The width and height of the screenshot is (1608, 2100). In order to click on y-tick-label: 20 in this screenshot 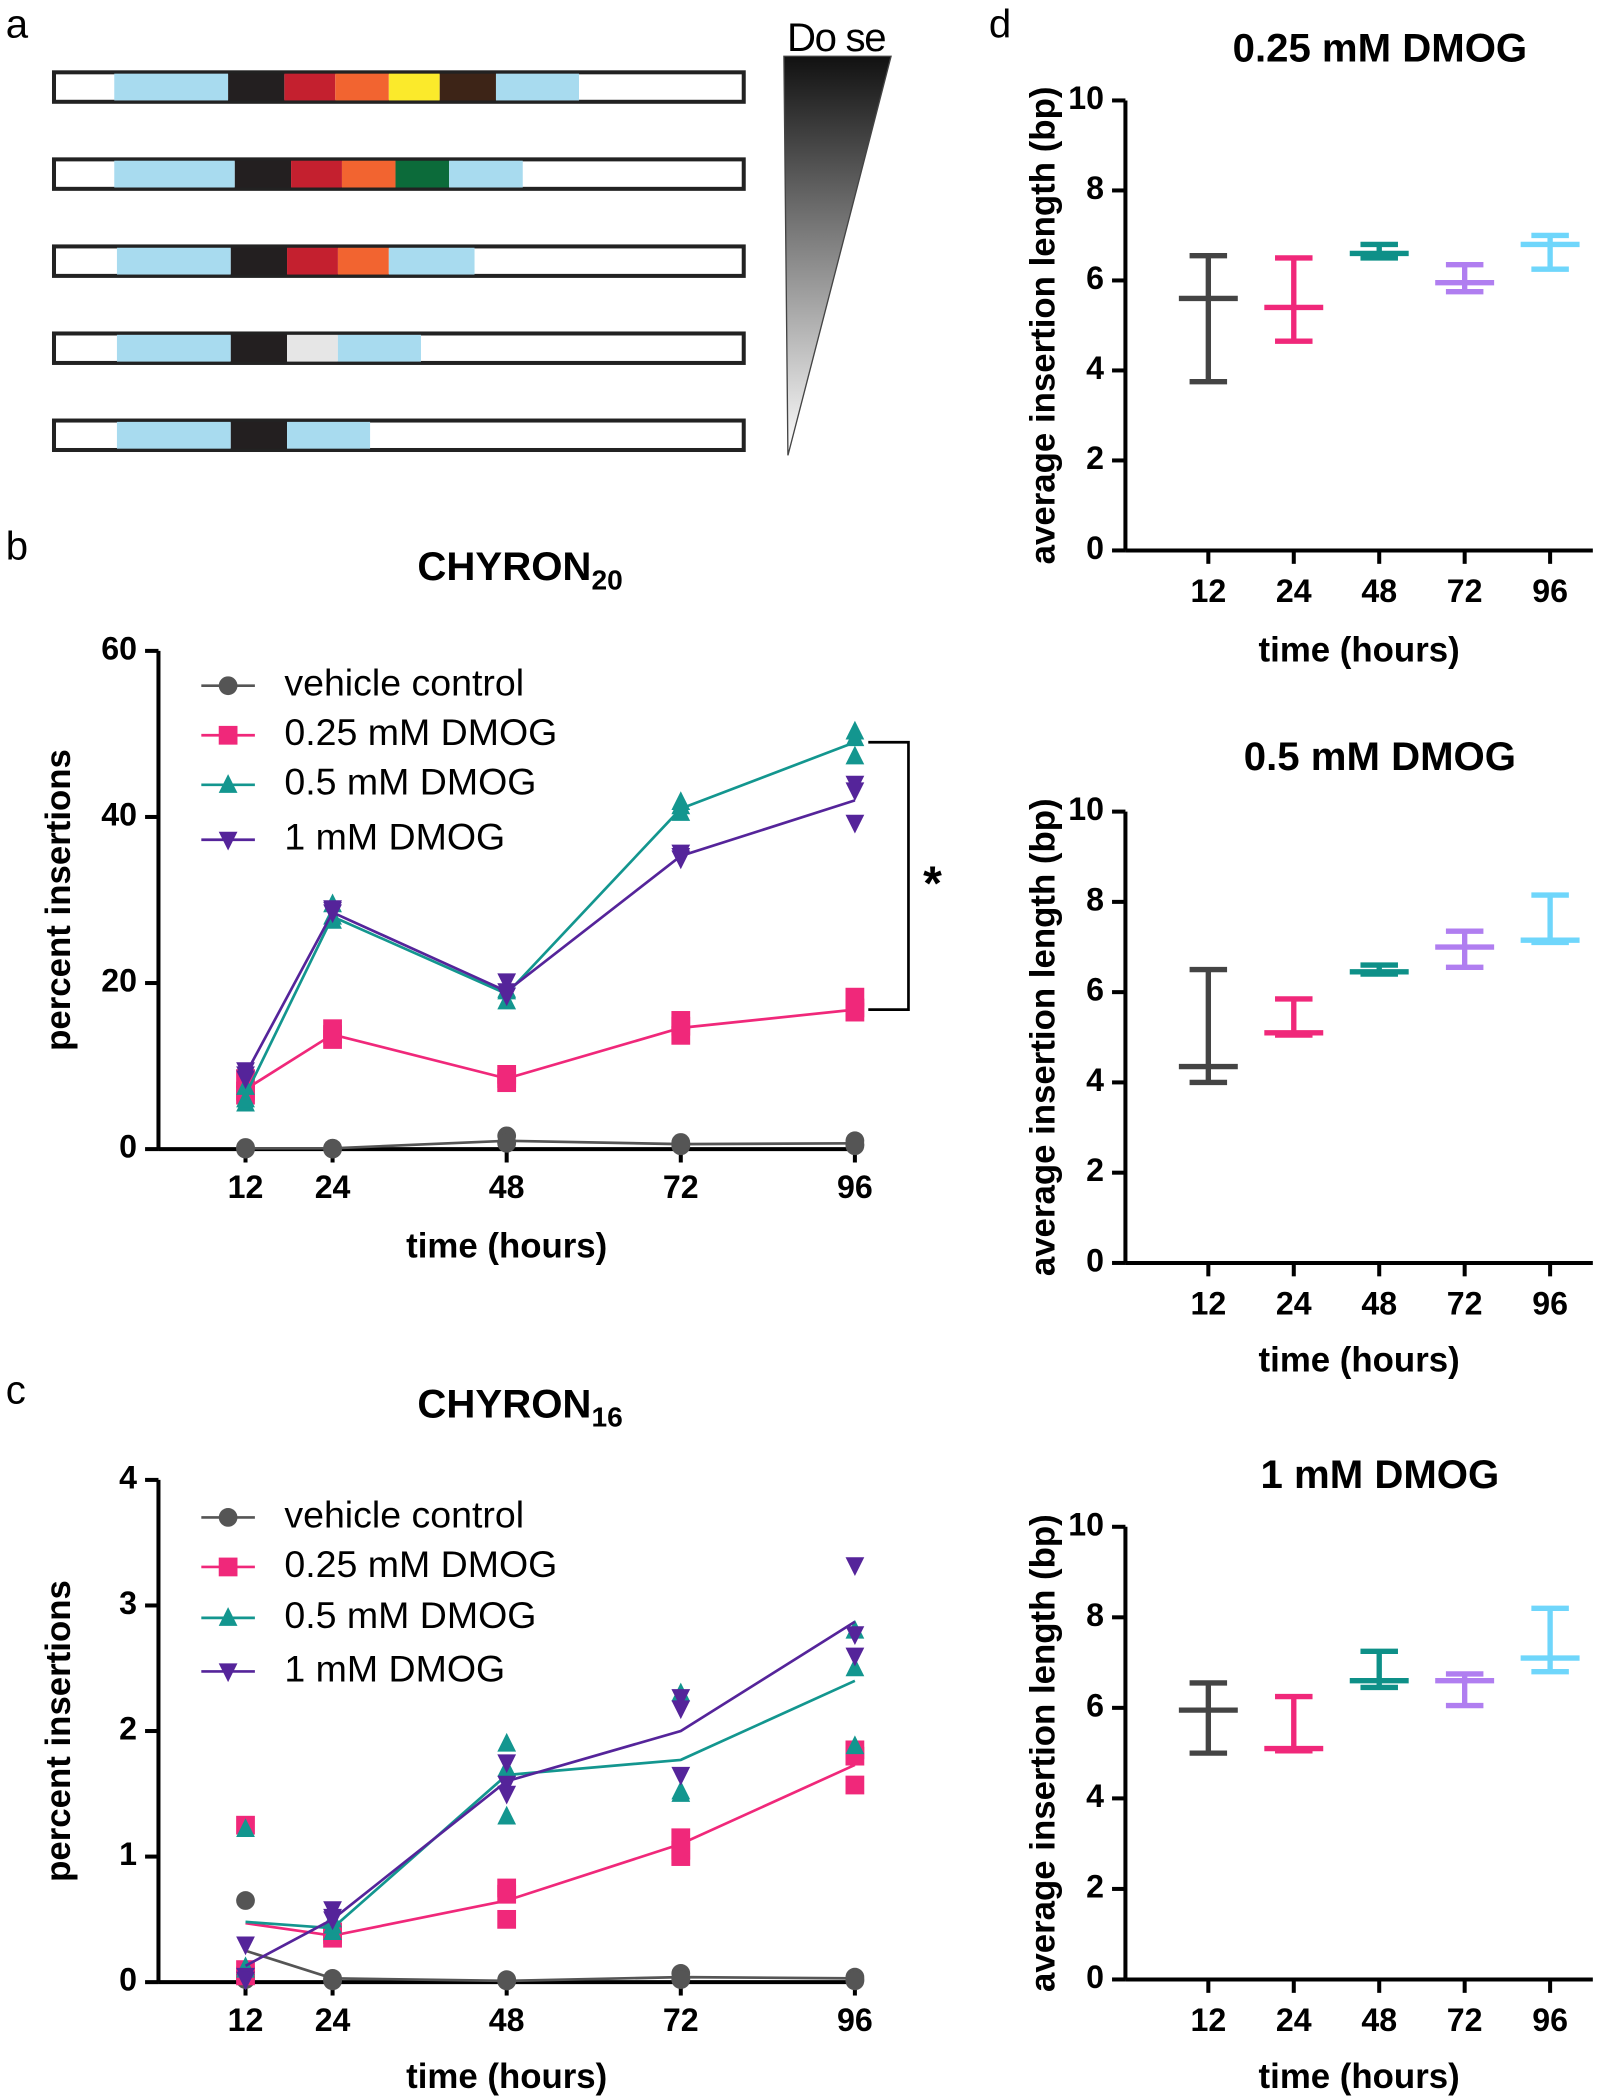, I will do `click(119, 981)`.